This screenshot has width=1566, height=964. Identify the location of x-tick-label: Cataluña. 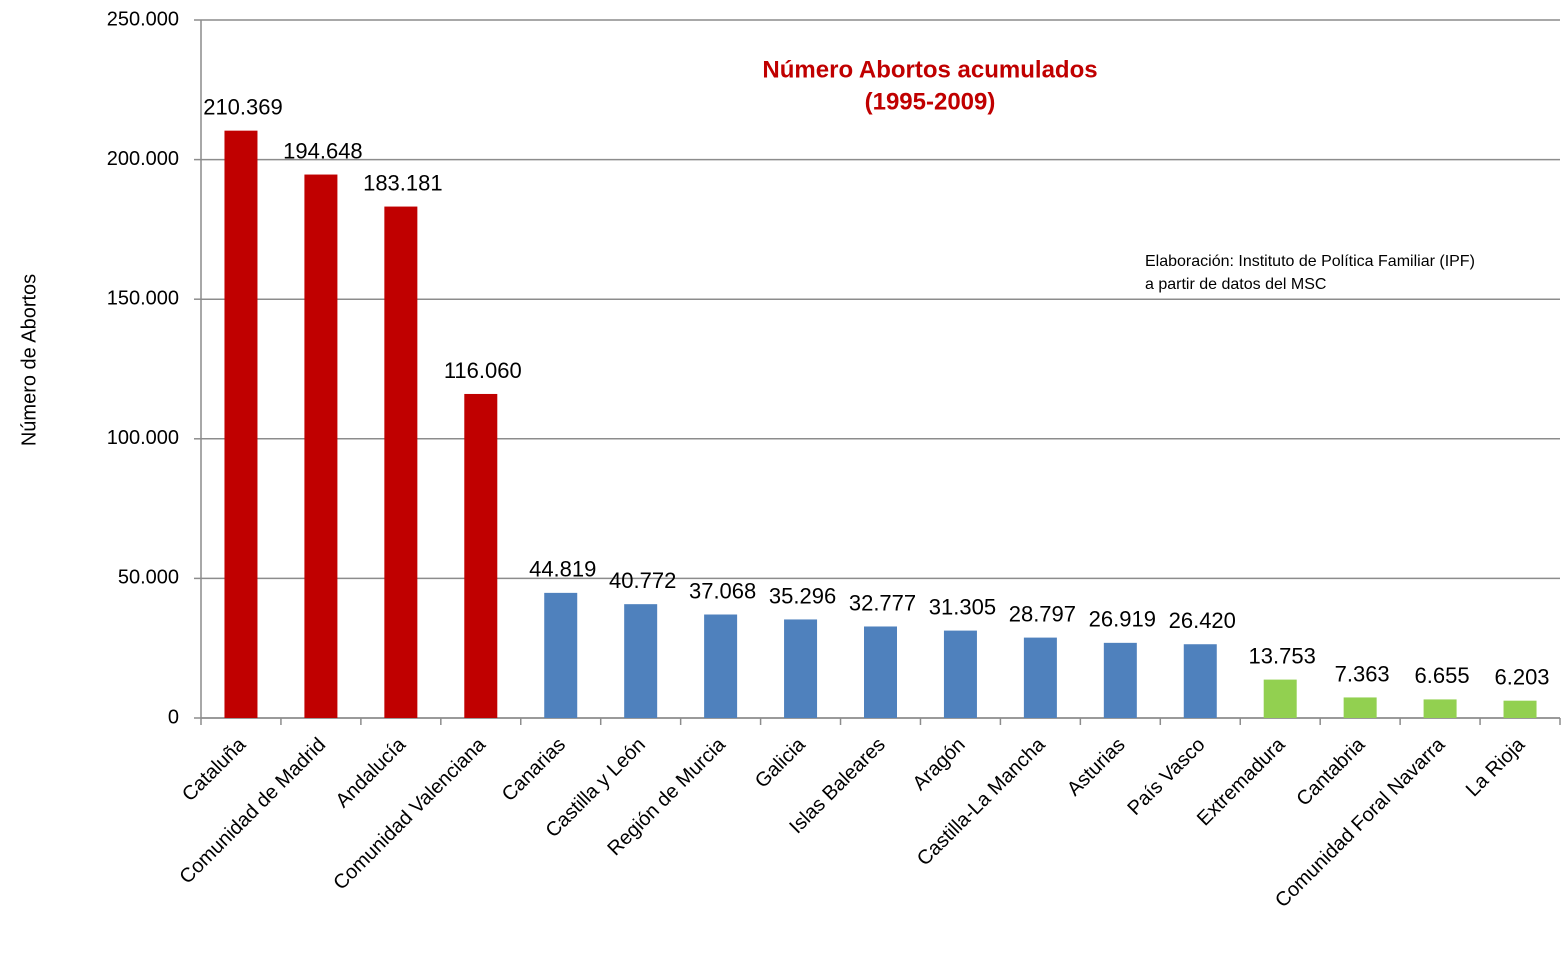
(214, 769).